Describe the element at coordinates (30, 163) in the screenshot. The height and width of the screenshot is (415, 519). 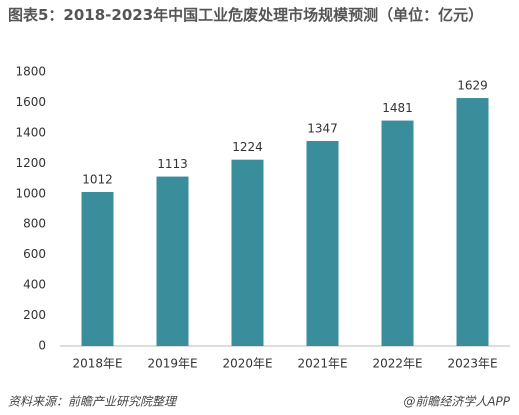
I see `y-tick-label: 1200` at that location.